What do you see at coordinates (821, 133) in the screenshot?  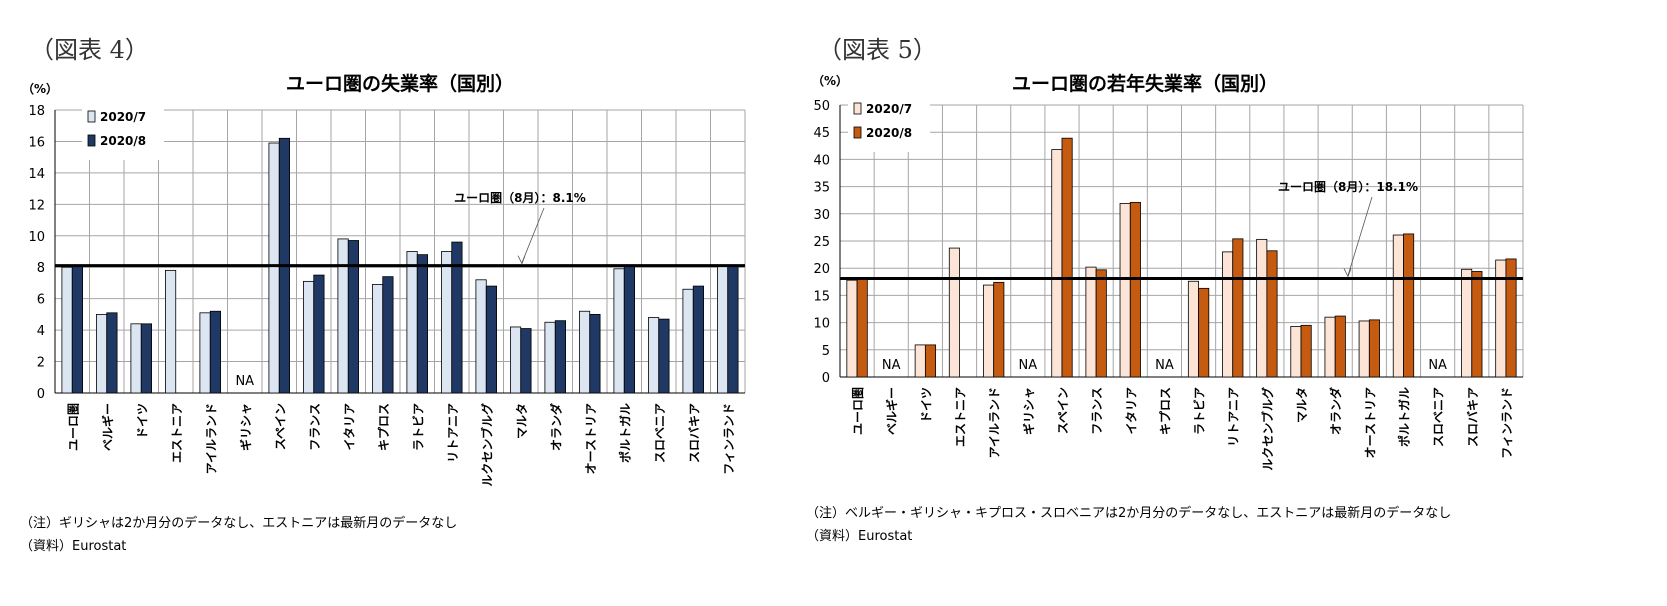 I see `y-tick-label: 45` at bounding box center [821, 133].